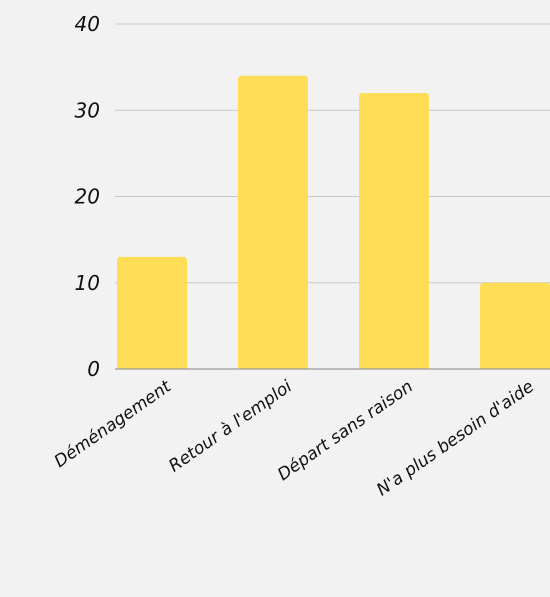 The image size is (550, 597). I want to click on x-tick-label: Retour à l'emploi, so click(230, 427).